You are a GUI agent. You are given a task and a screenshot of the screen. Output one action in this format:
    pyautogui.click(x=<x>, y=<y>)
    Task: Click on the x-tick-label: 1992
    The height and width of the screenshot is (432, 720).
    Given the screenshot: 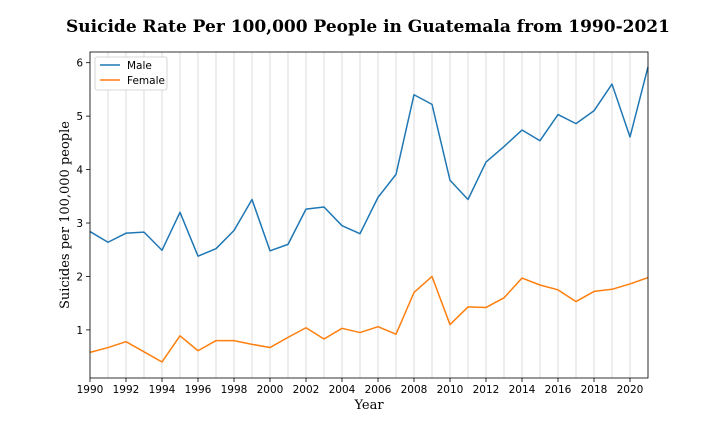 What is the action you would take?
    pyautogui.click(x=126, y=390)
    